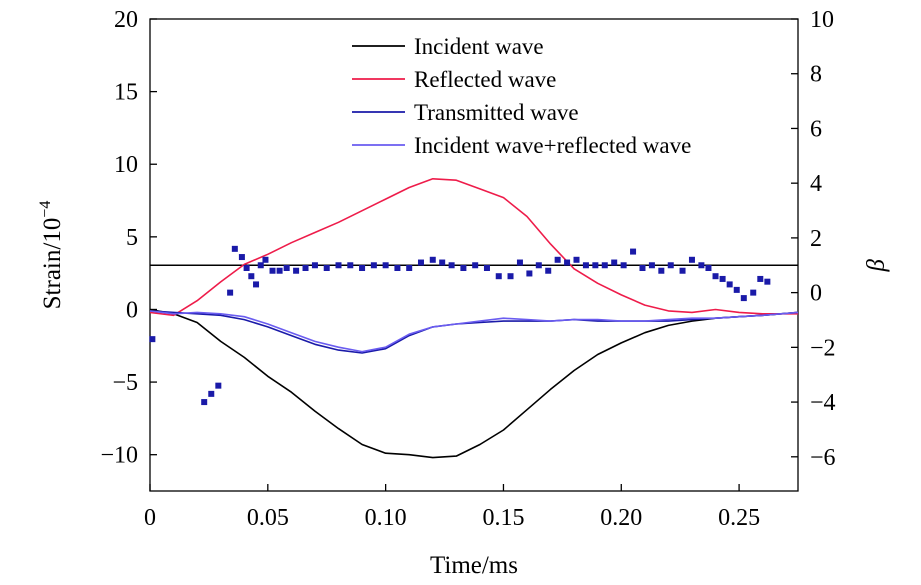  Describe the element at coordinates (485, 79) in the screenshot. I see `legend-label: Reflected wave` at that location.